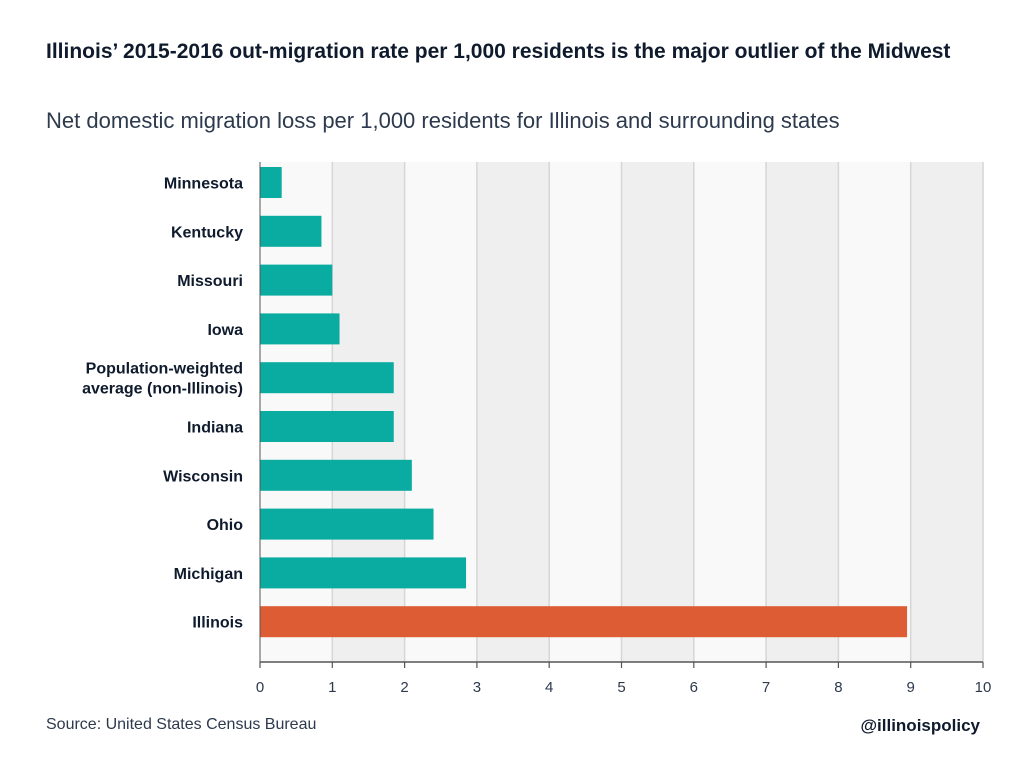  What do you see at coordinates (983, 687) in the screenshot?
I see `x-tick-label: 10` at bounding box center [983, 687].